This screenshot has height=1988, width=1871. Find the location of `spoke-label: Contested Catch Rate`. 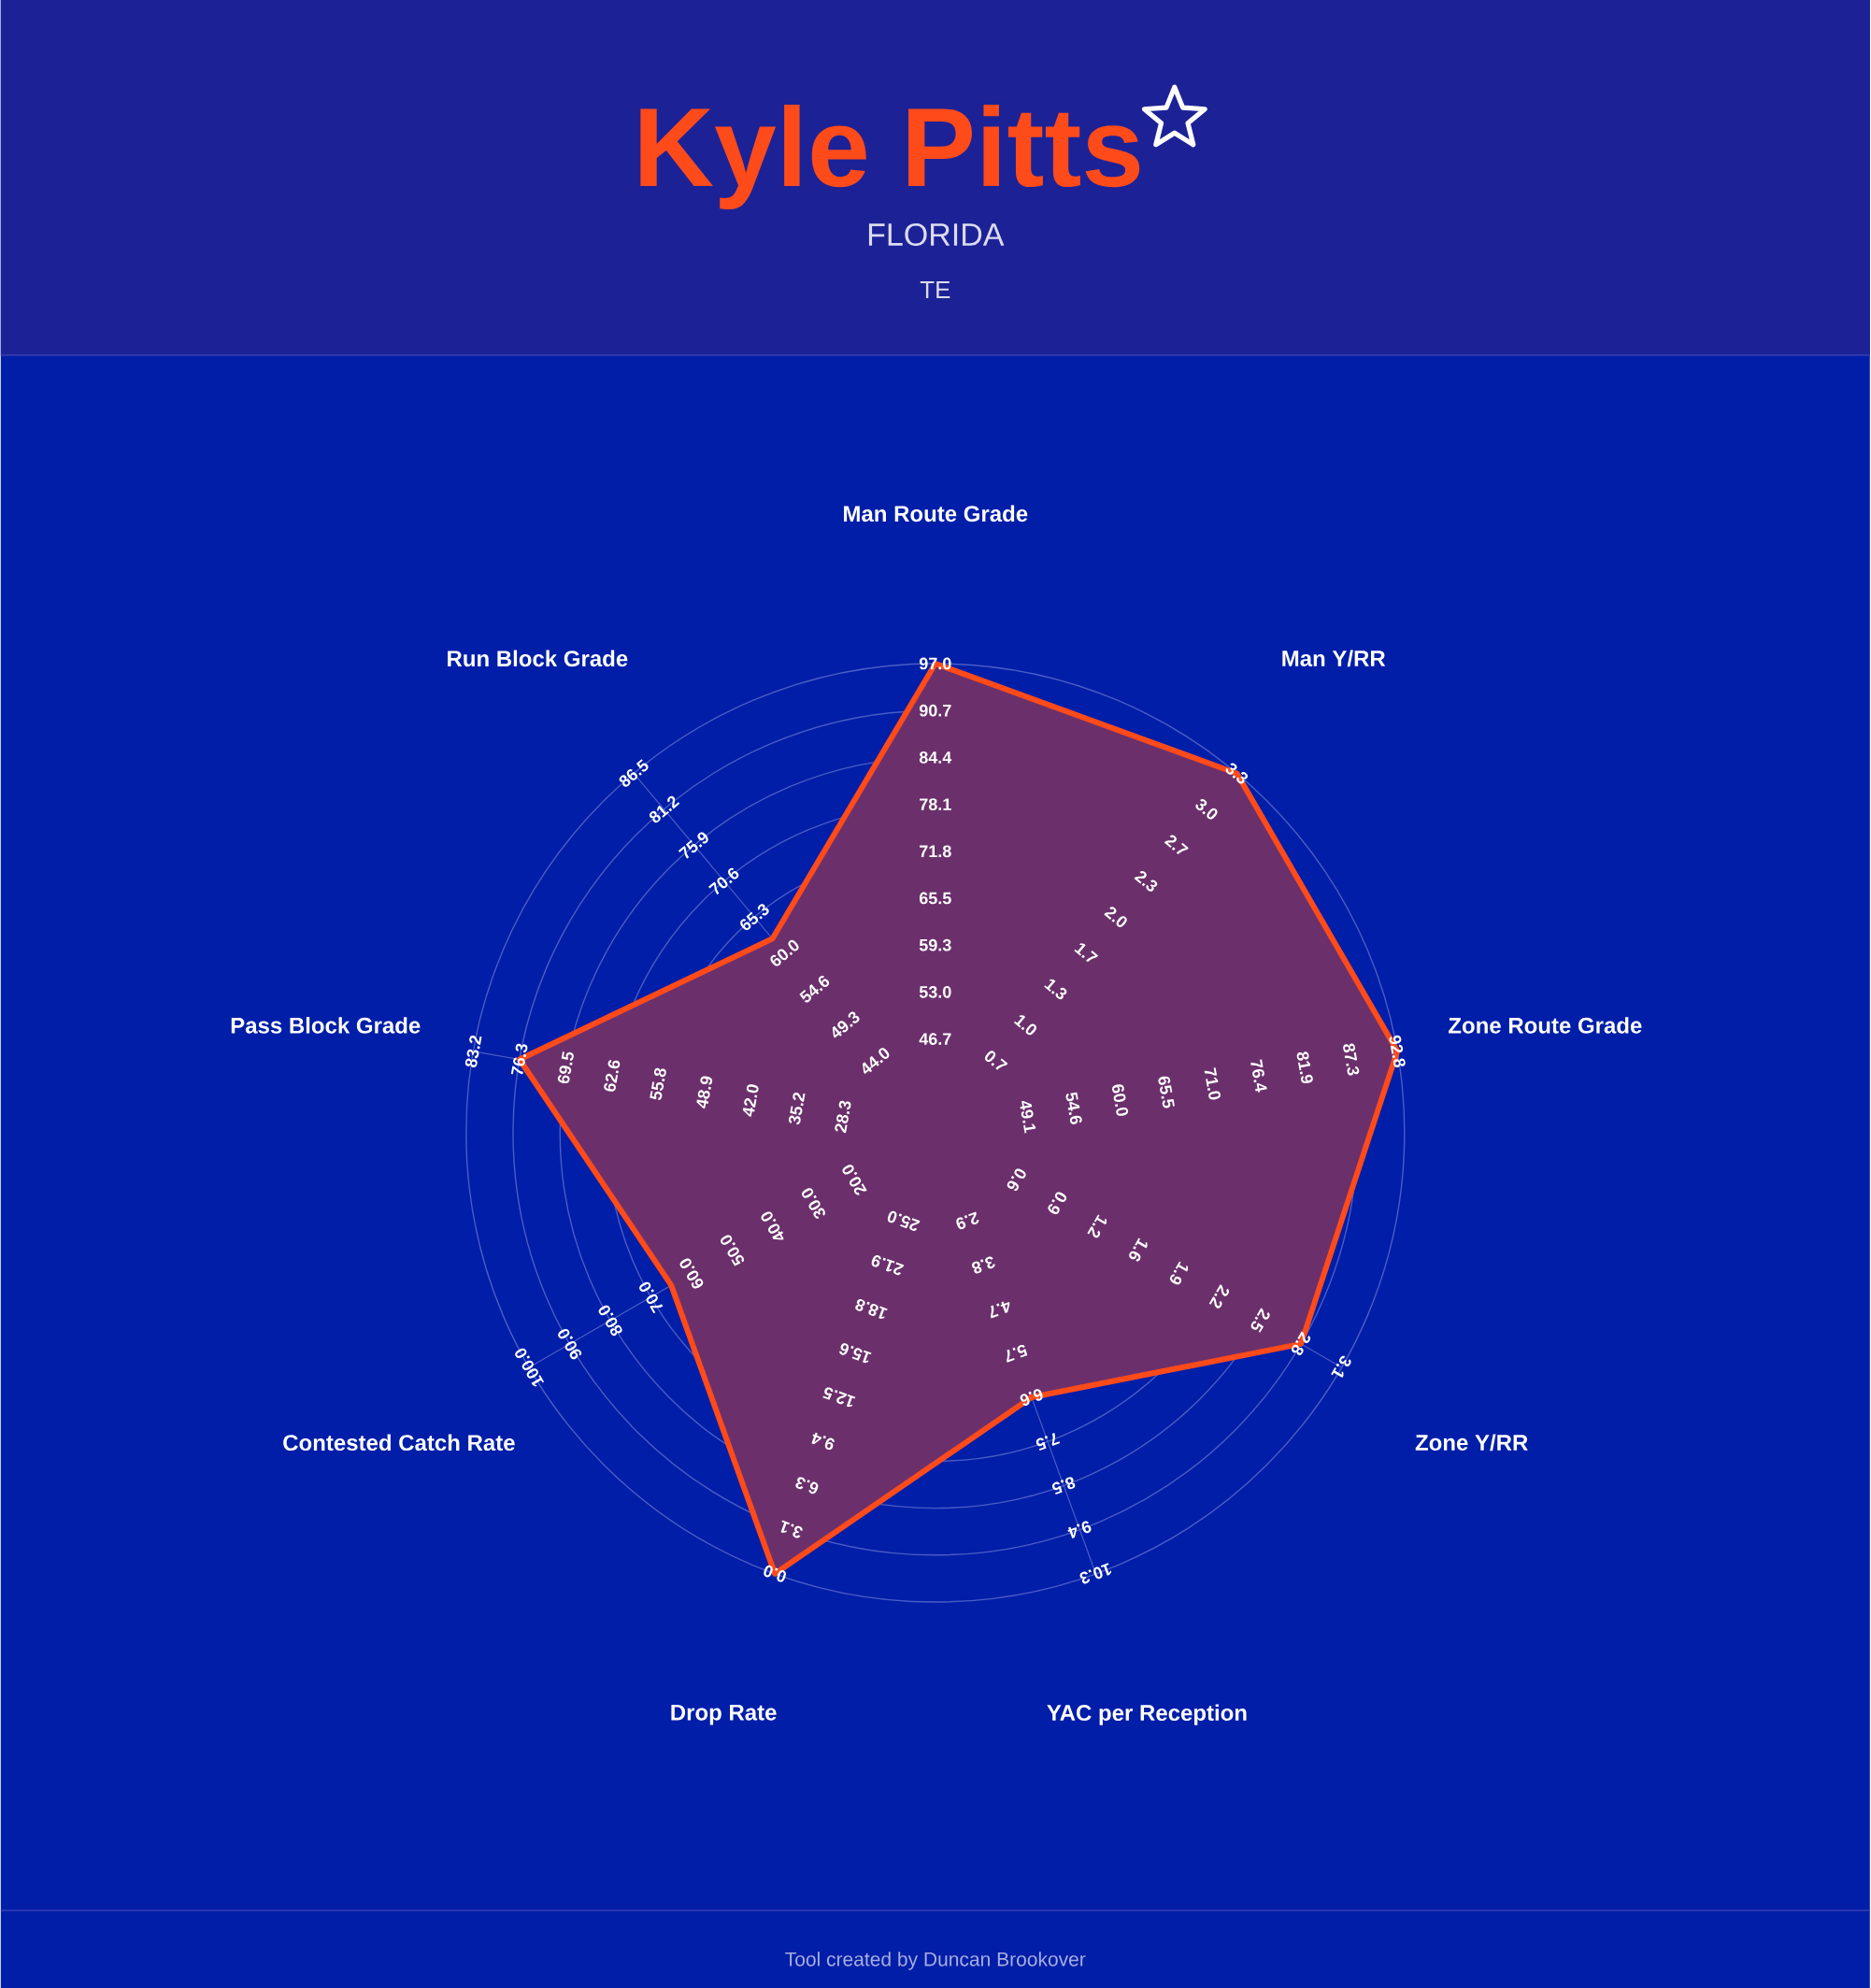

spoke-label: Contested Catch Rate is located at coordinates (399, 1443).